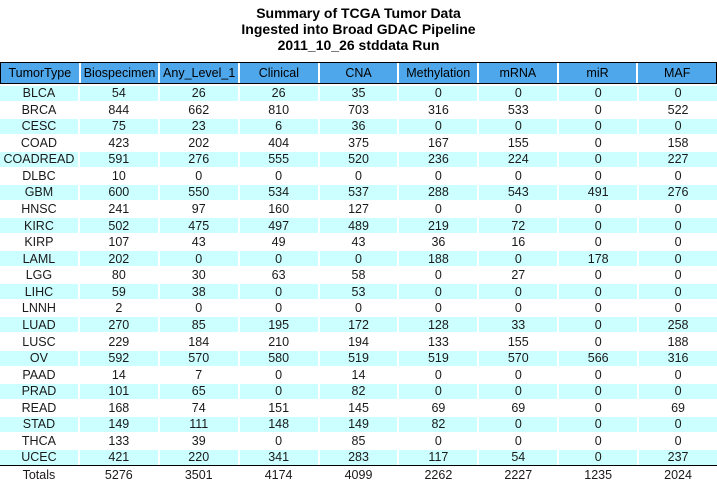 This screenshot has height=484, width=717. I want to click on table-row: KIRC 502 475 497 489 219 72 0 0, so click(358, 226).